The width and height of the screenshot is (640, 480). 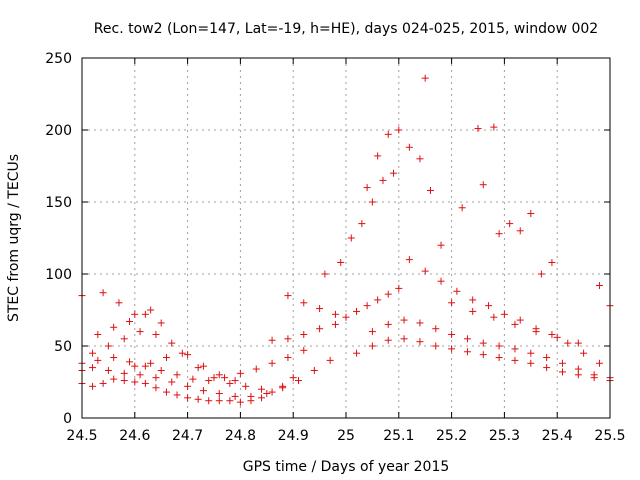 I want to click on x-tick-label: 24.5, so click(x=81, y=436).